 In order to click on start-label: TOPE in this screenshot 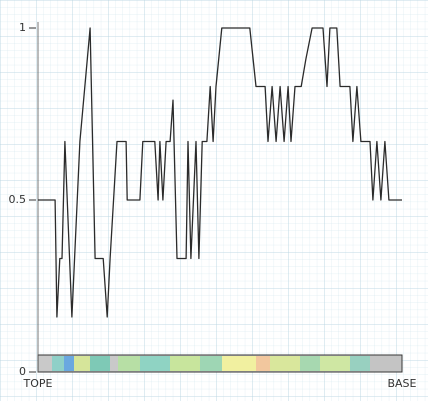, I will do `click(38, 383)`.